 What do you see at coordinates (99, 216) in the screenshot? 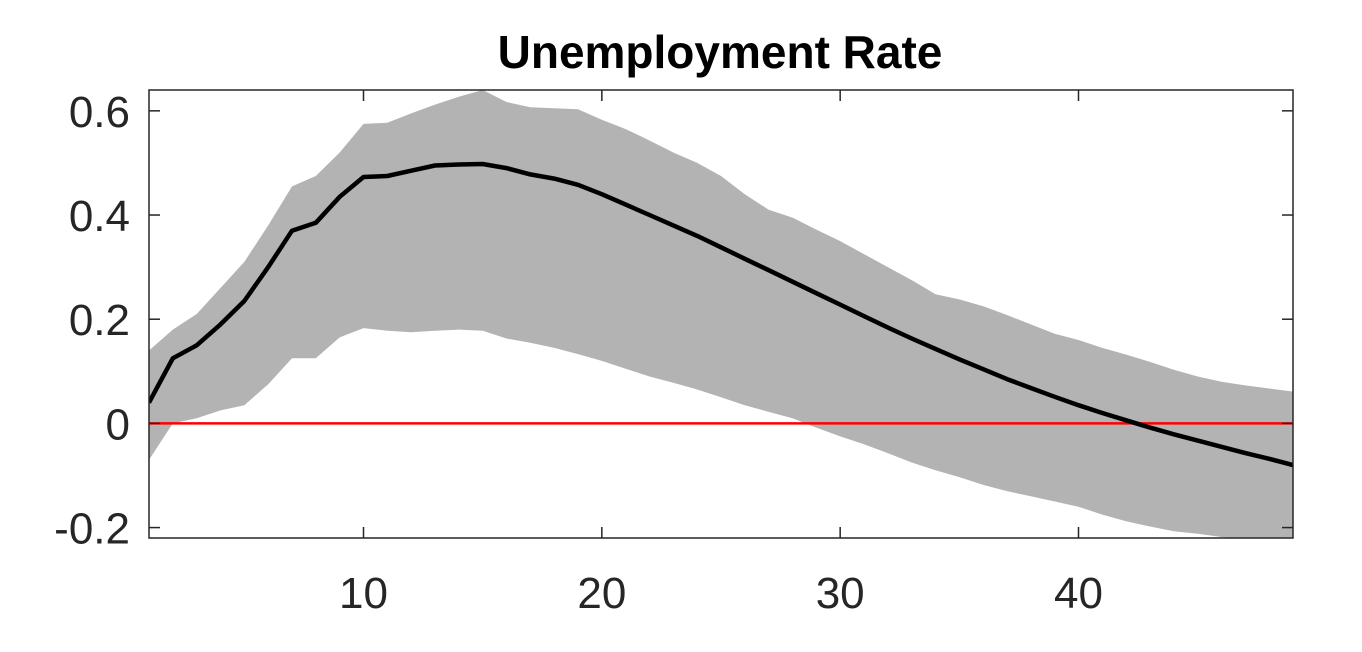
I see `y-tick-label: 0.4` at bounding box center [99, 216].